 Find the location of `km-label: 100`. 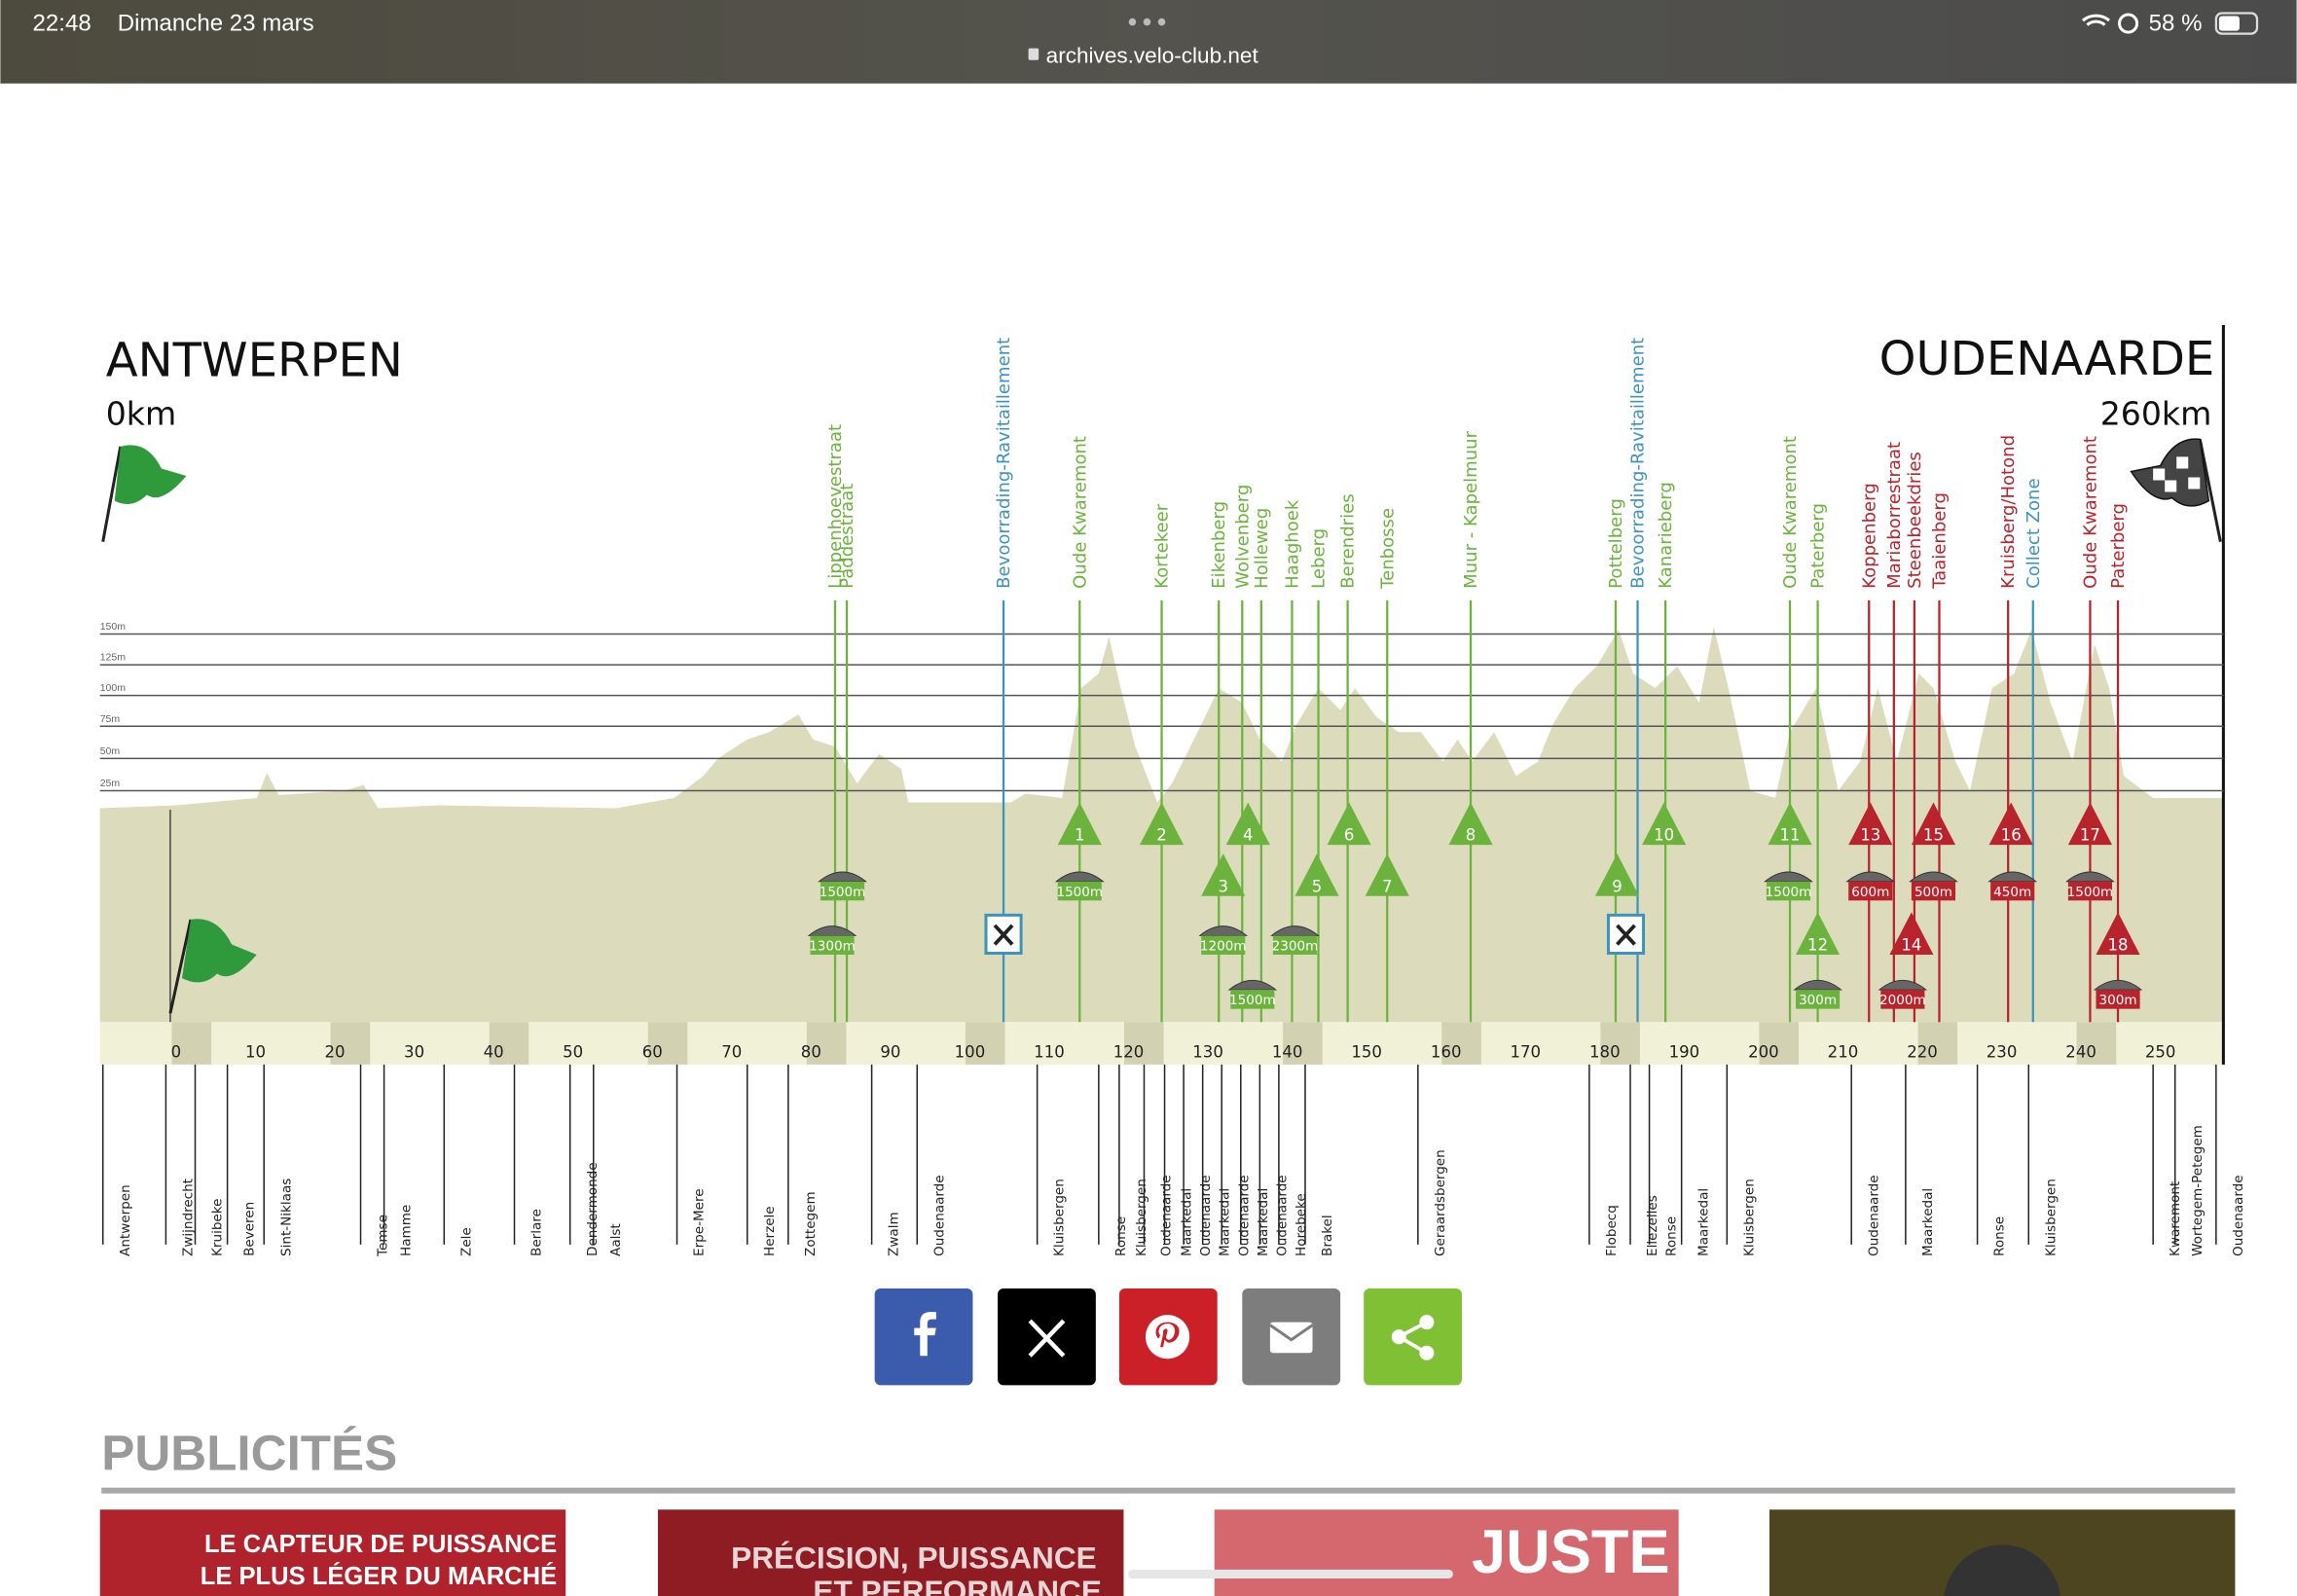

km-label: 100 is located at coordinates (970, 1052).